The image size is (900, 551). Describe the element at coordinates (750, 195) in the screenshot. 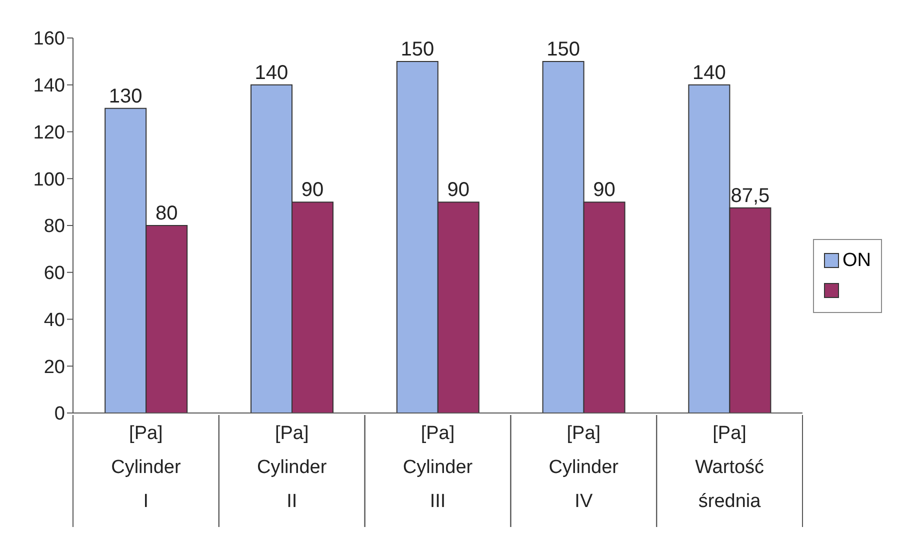

I see `data-label: 87,5` at that location.